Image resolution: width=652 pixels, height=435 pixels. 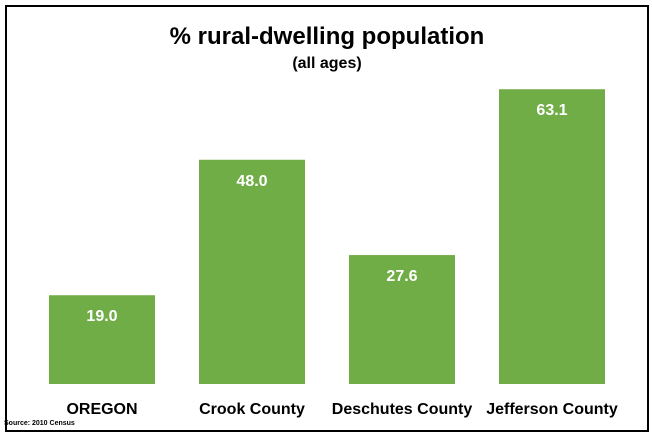 What do you see at coordinates (552, 409) in the screenshot?
I see `category-label-jefferson-county: Jefferson County` at bounding box center [552, 409].